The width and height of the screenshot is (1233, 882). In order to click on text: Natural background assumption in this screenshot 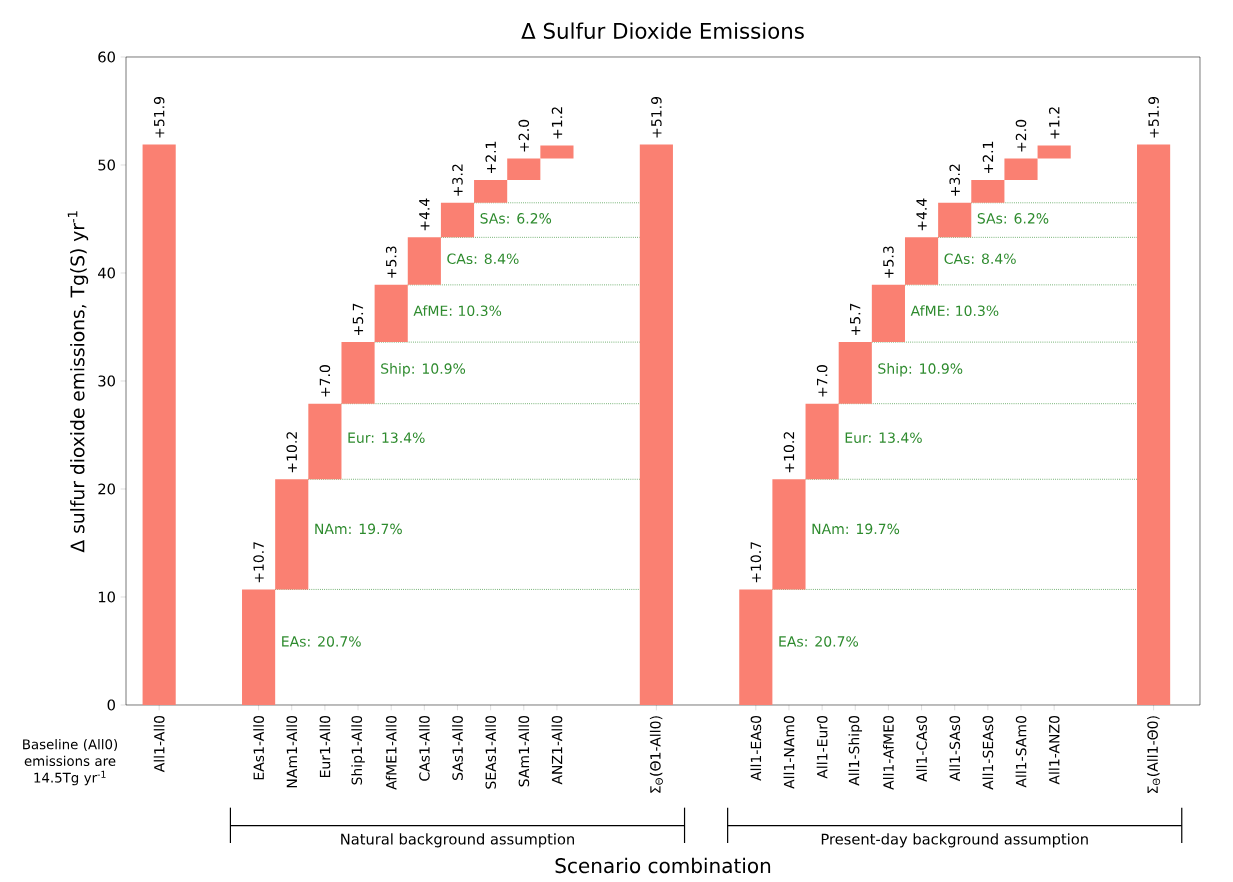, I will do `click(457, 840)`.